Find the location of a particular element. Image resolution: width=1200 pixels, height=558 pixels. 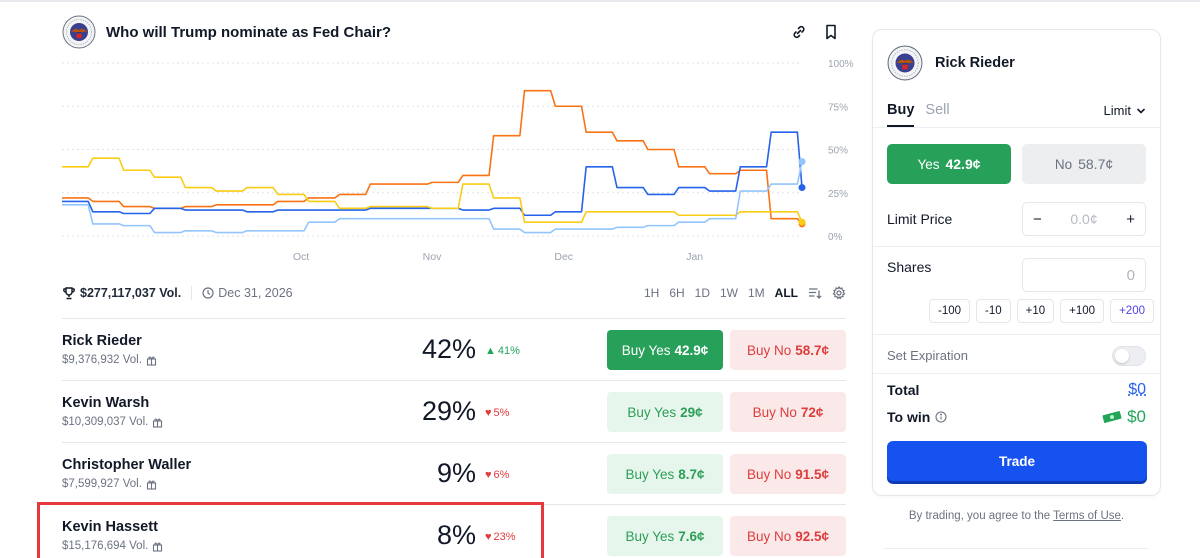

buy-yes-button: Buy Yes 7.6¢ is located at coordinates (665, 536).